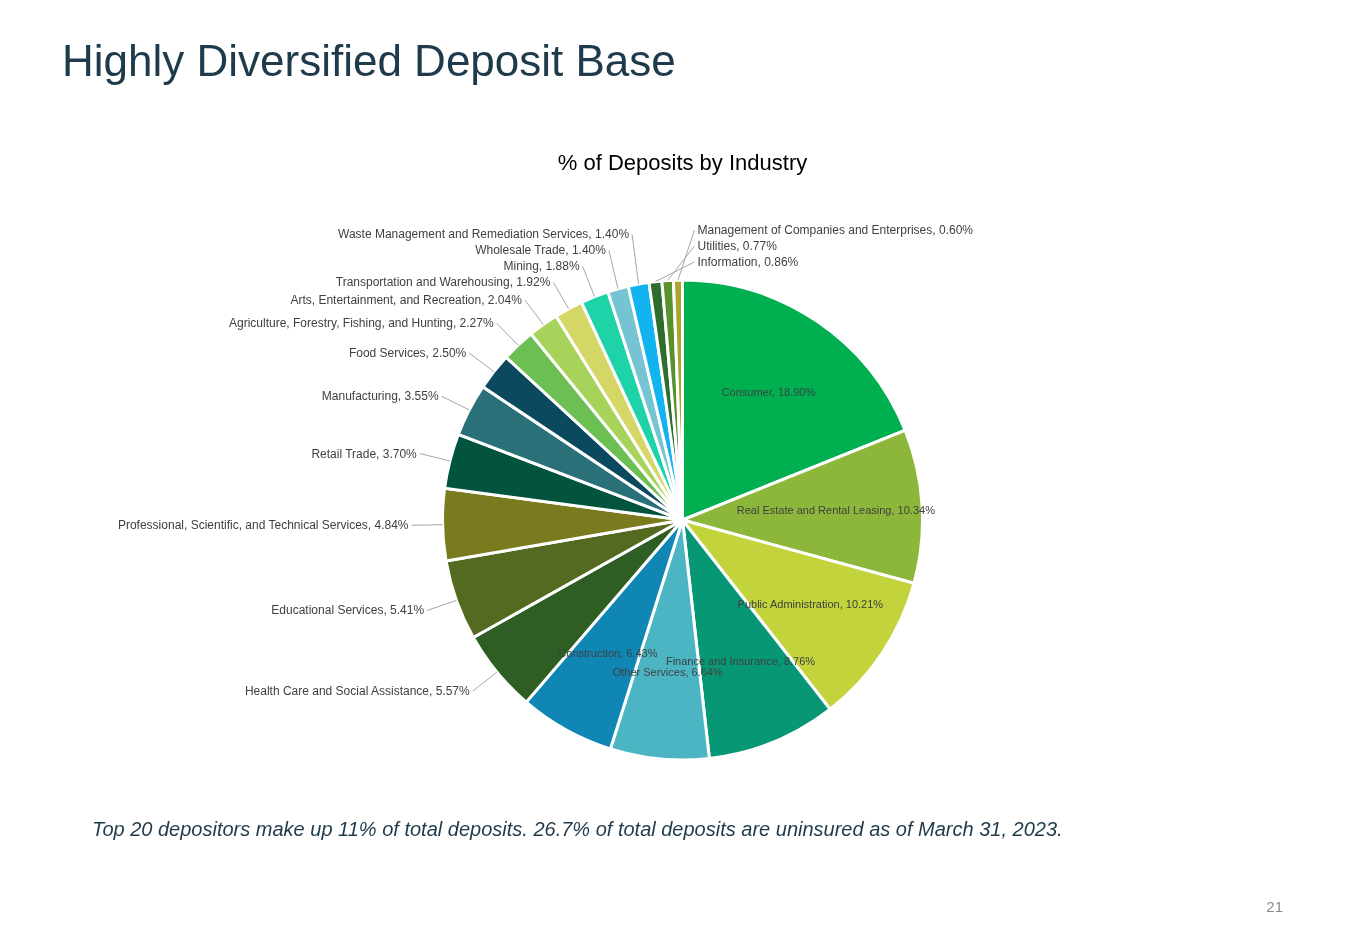 Image resolution: width=1365 pixels, height=931 pixels. I want to click on slice-label: Arts, Entertainment, and Recreation, 2.04%, so click(406, 300).